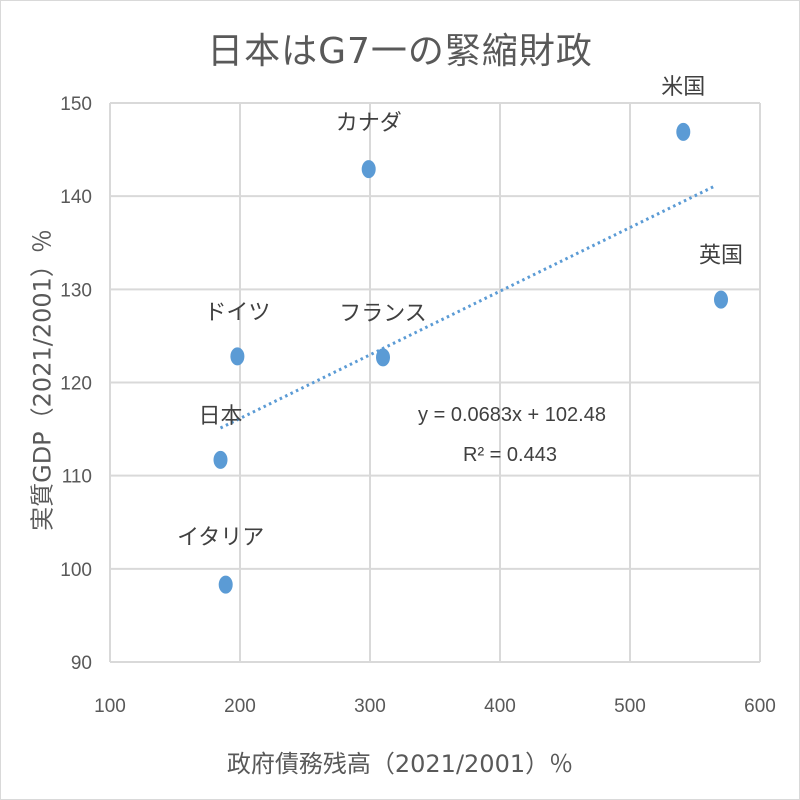 This screenshot has height=800, width=800. What do you see at coordinates (237, 312) in the screenshot?
I see `point-label: ドイツ` at bounding box center [237, 312].